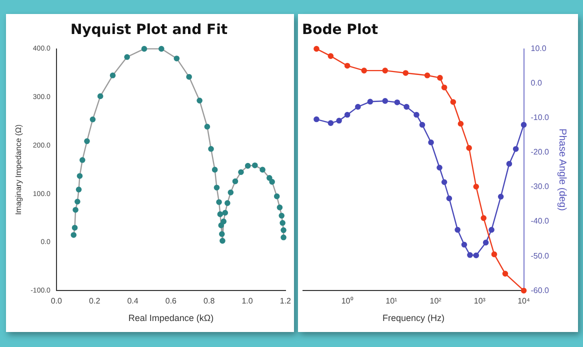 This screenshot has width=583, height=347. What do you see at coordinates (133, 301) in the screenshot?
I see `x-tick-label: 0.4` at bounding box center [133, 301].